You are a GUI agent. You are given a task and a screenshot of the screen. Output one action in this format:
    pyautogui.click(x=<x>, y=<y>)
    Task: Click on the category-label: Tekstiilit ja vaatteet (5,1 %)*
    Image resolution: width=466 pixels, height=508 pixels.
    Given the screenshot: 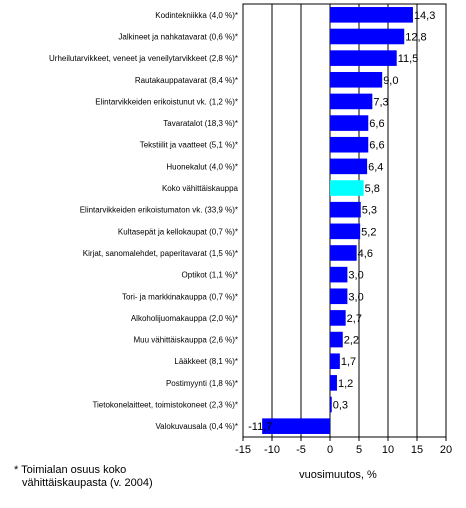 What is the action you would take?
    pyautogui.click(x=189, y=145)
    